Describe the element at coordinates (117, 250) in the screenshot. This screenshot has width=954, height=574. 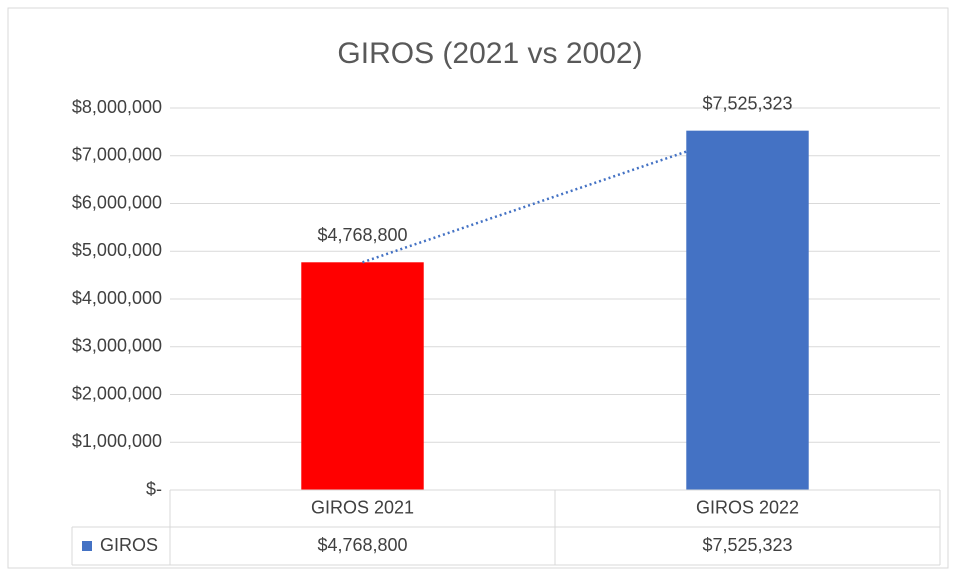
I see `y-tick-label: $5,000,000` at that location.